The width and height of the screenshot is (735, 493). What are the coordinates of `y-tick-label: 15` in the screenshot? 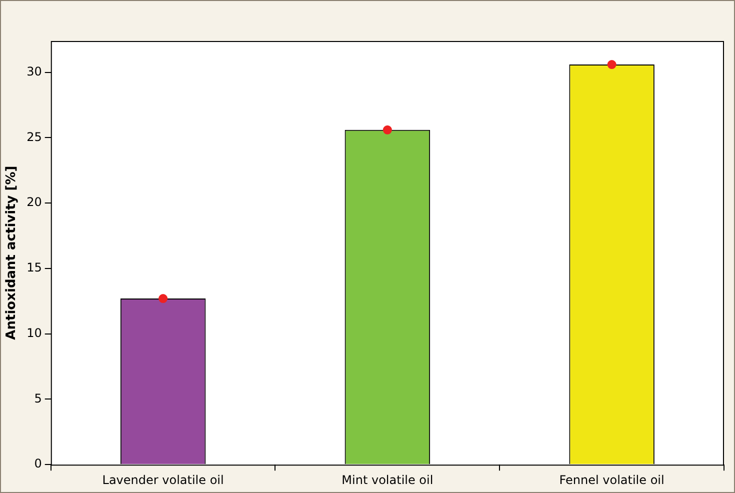 It's located at (34, 267).